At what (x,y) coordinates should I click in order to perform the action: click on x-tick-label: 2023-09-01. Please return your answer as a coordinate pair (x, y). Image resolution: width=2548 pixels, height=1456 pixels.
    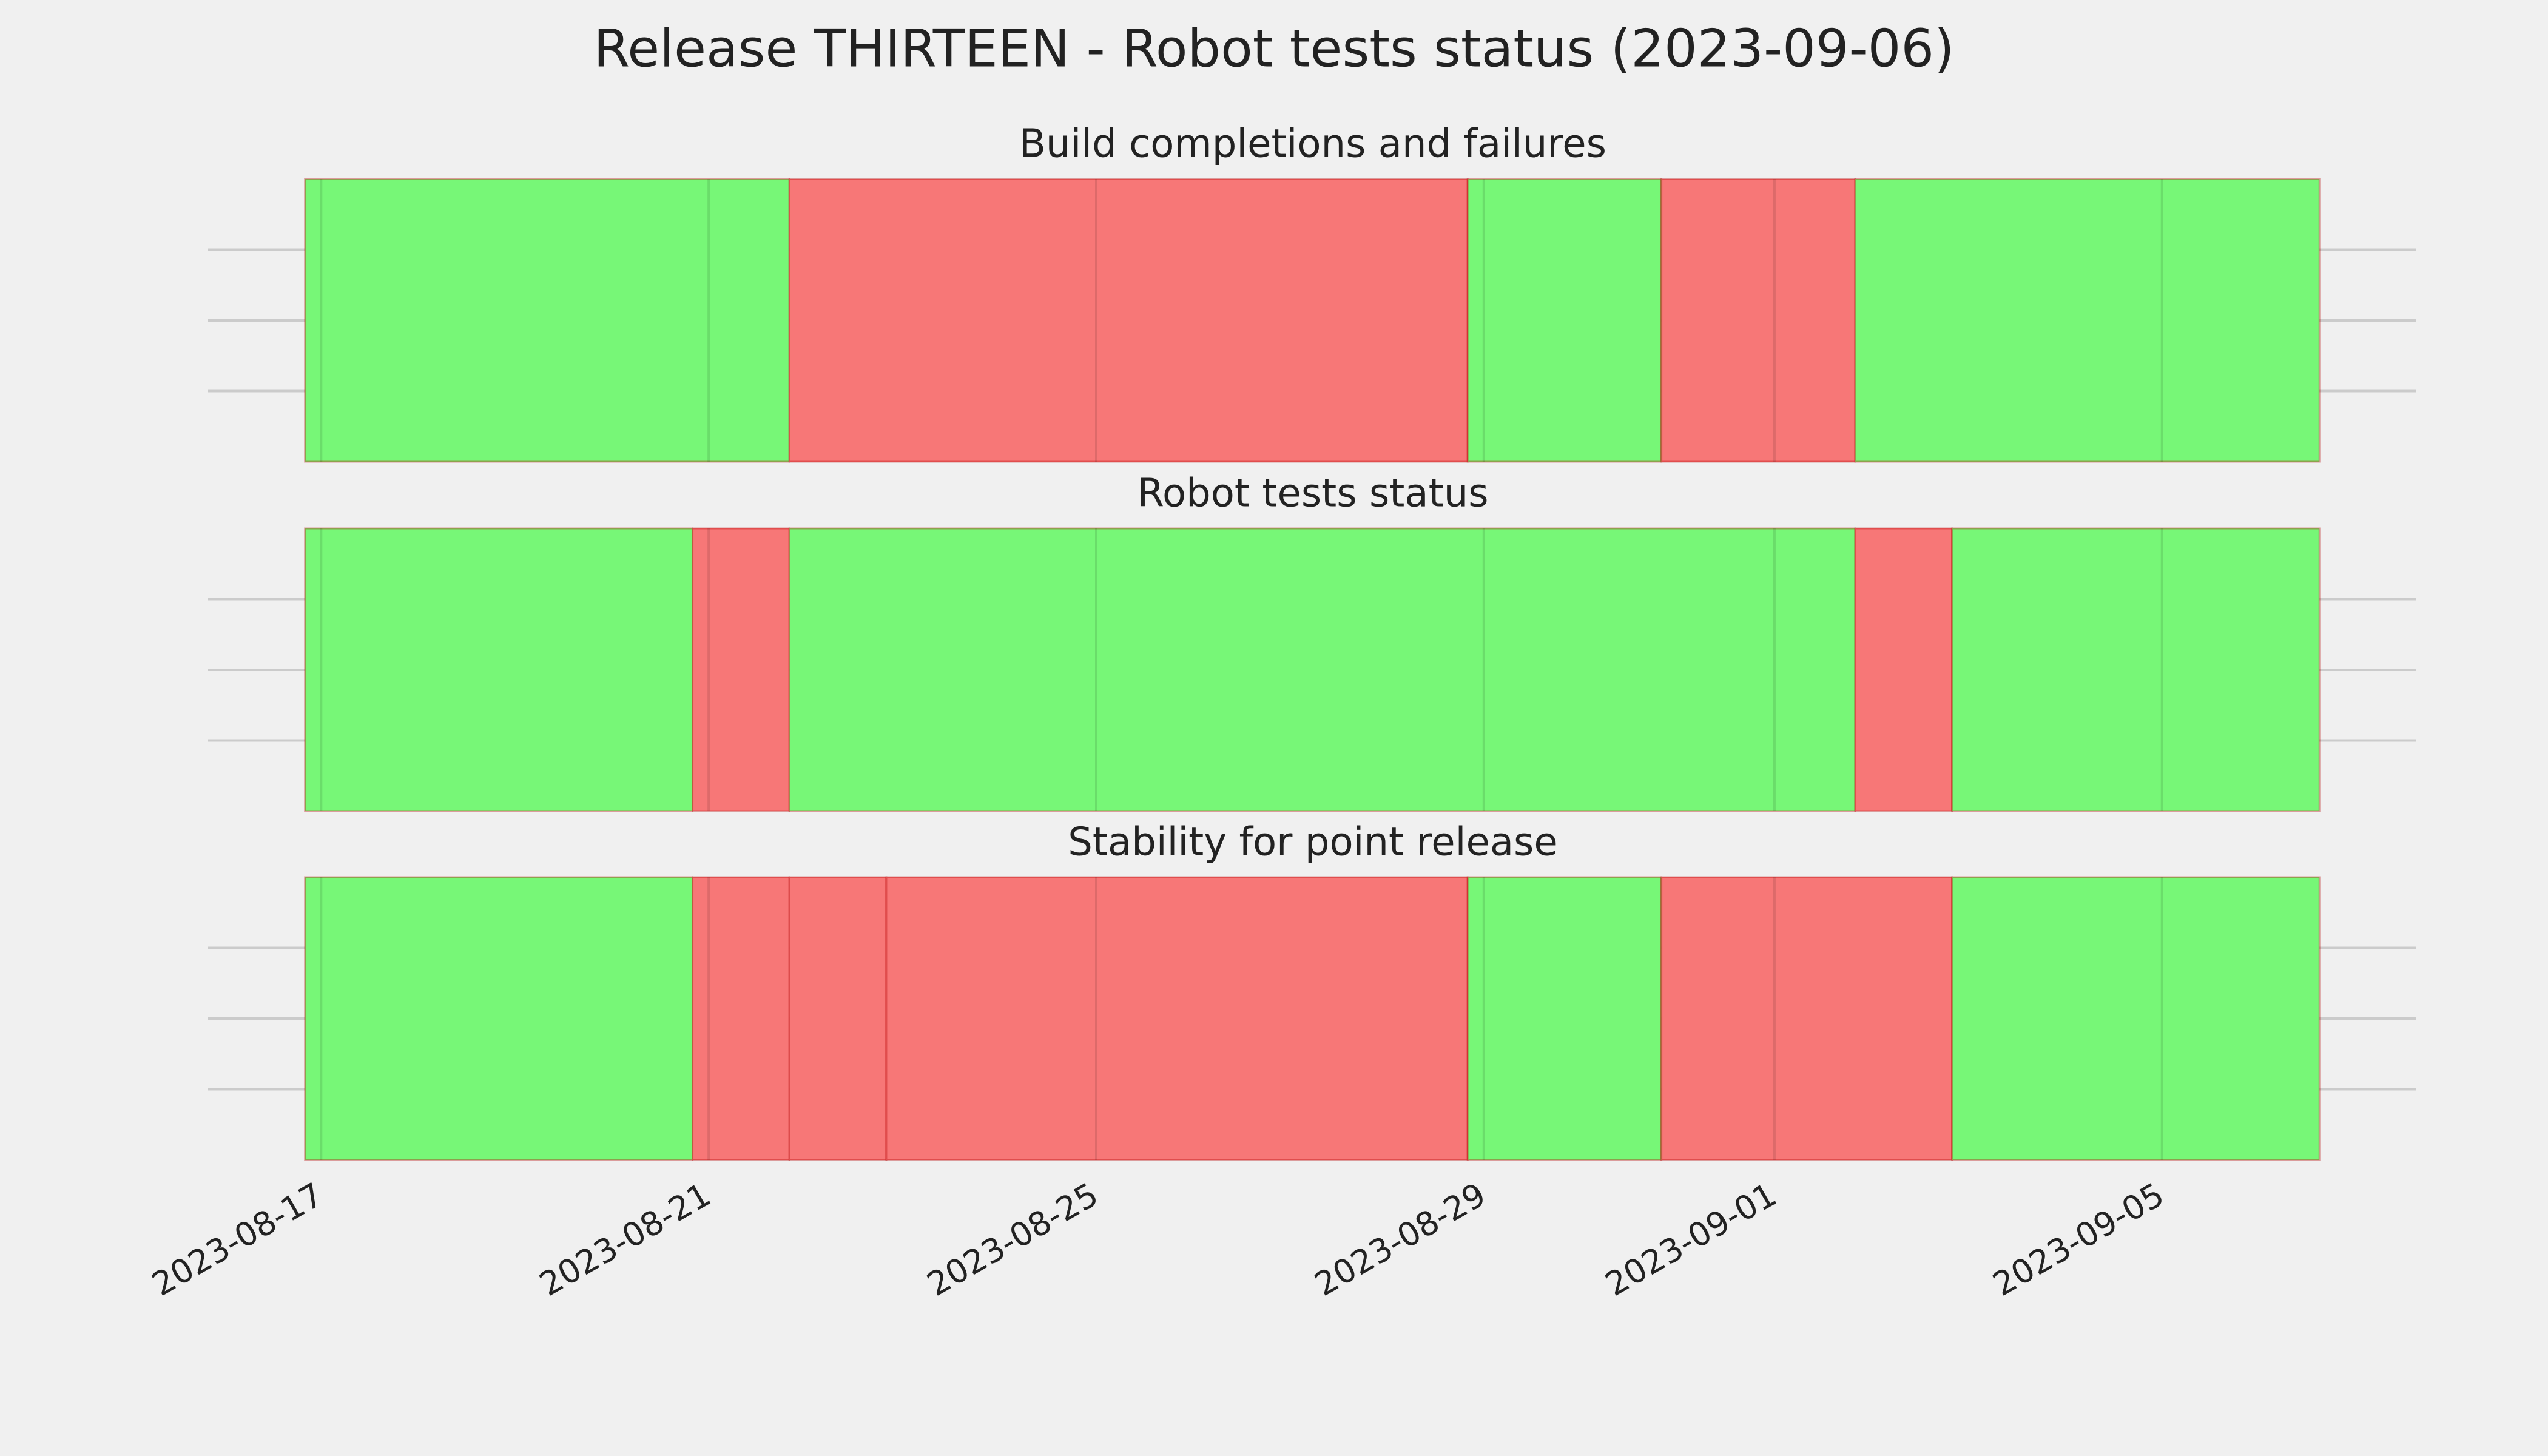
    Looking at the image, I should click on (1690, 1239).